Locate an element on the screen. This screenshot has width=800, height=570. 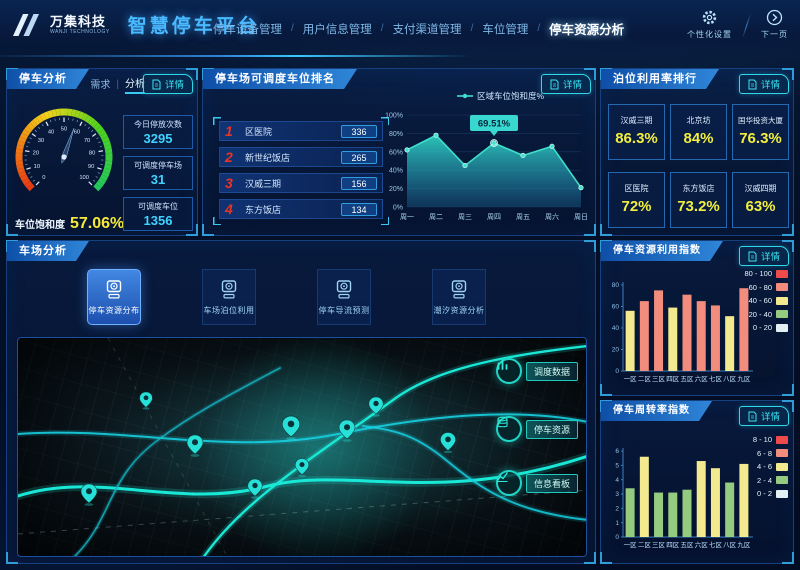
legend-item: 2 - 4 is located at coordinates (772, 480).